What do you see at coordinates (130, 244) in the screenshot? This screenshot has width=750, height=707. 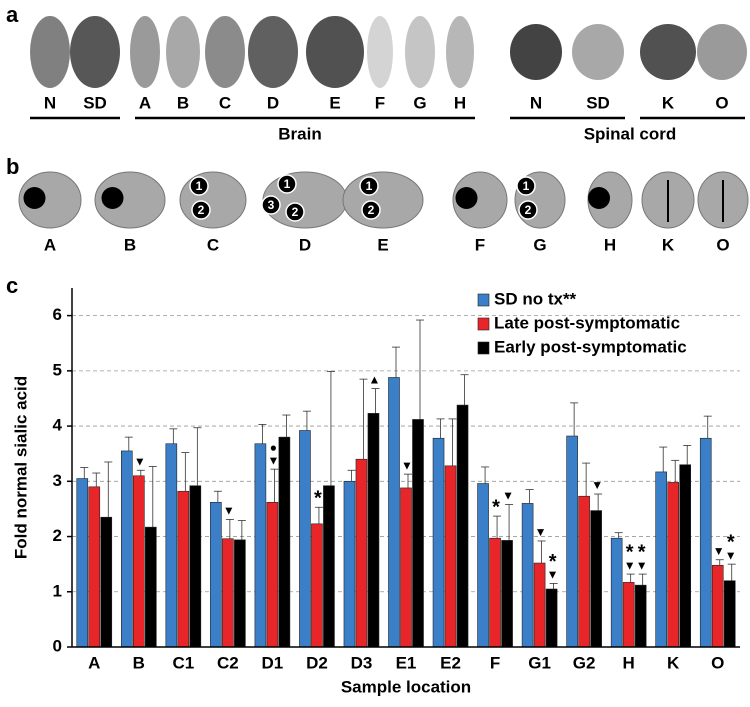 I see `brain-label: B` at bounding box center [130, 244].